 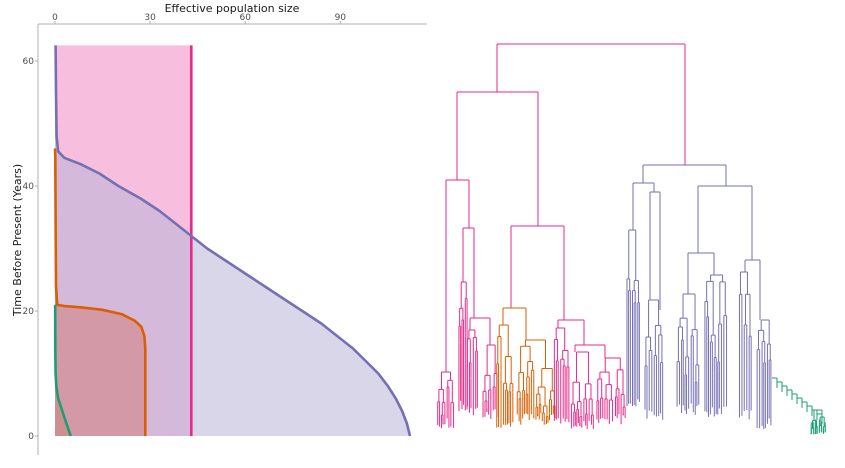 What do you see at coordinates (29, 187) in the screenshot?
I see `y-tick-label: 40` at bounding box center [29, 187].